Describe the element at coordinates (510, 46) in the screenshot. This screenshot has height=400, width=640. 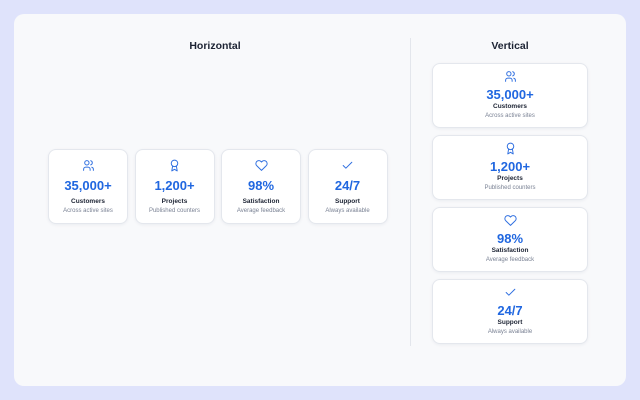
I see `section-title: Vertical` at that location.